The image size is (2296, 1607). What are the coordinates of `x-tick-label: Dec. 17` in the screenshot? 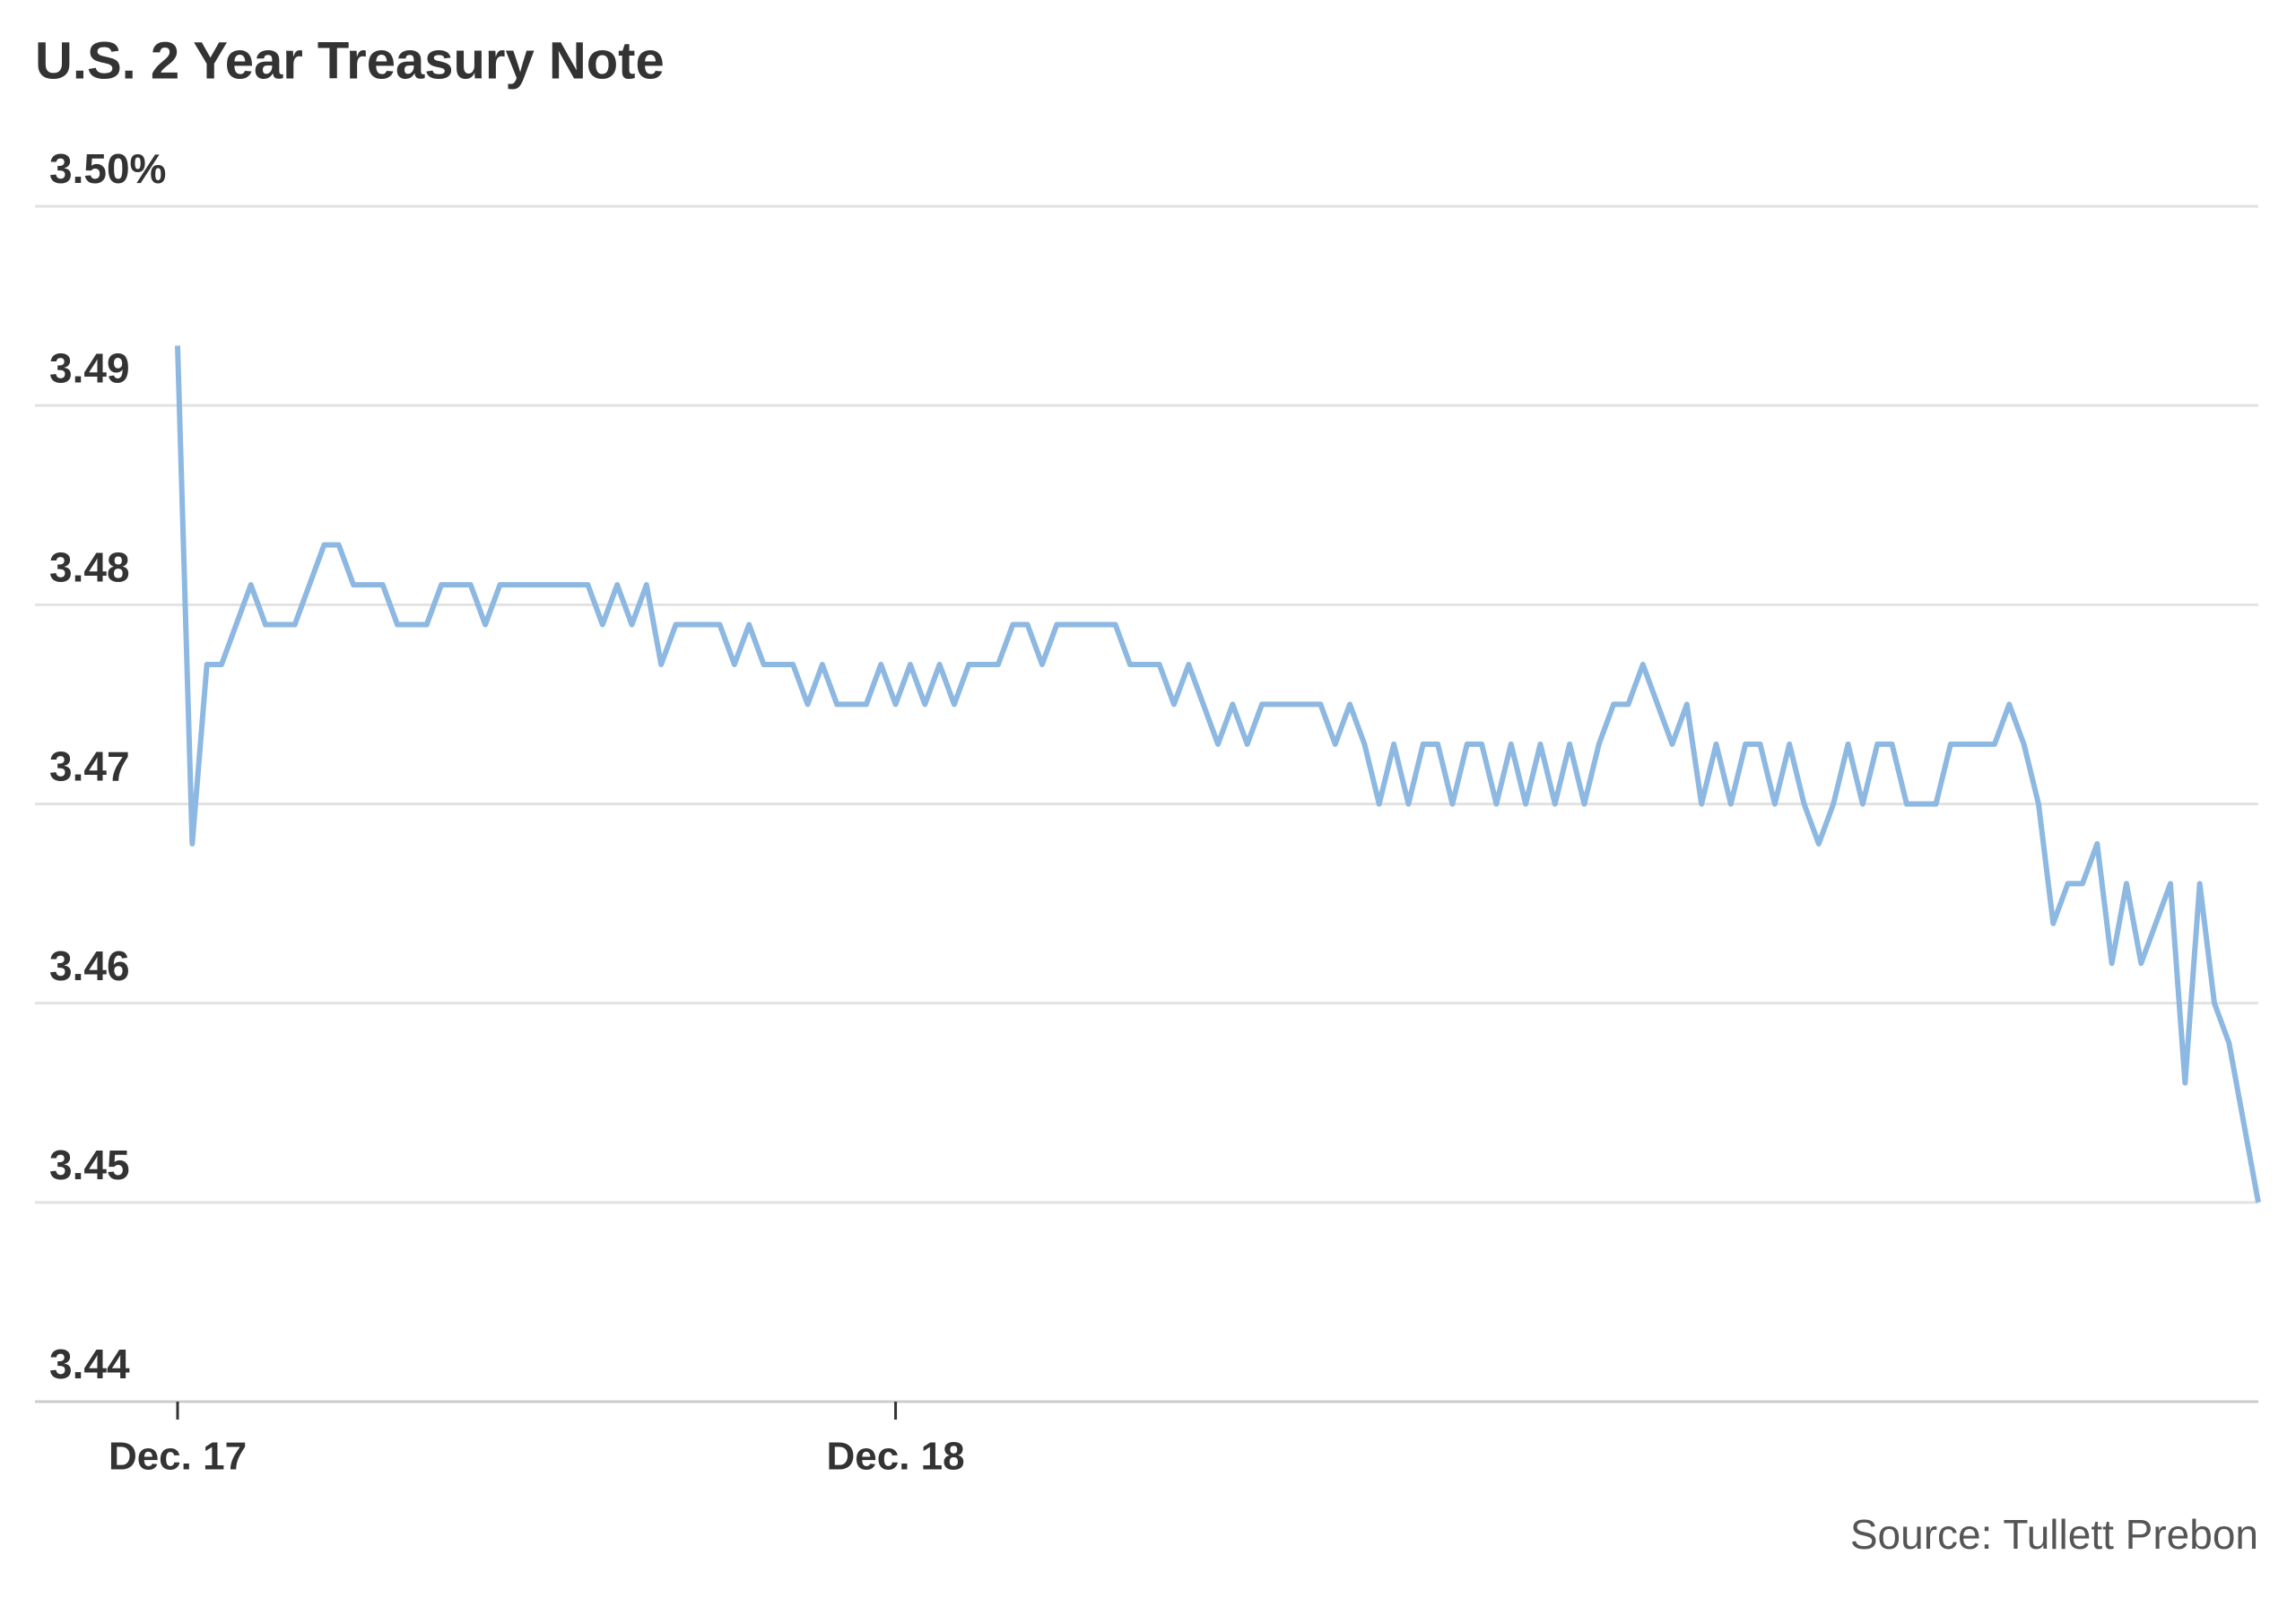 It's located at (178, 1457).